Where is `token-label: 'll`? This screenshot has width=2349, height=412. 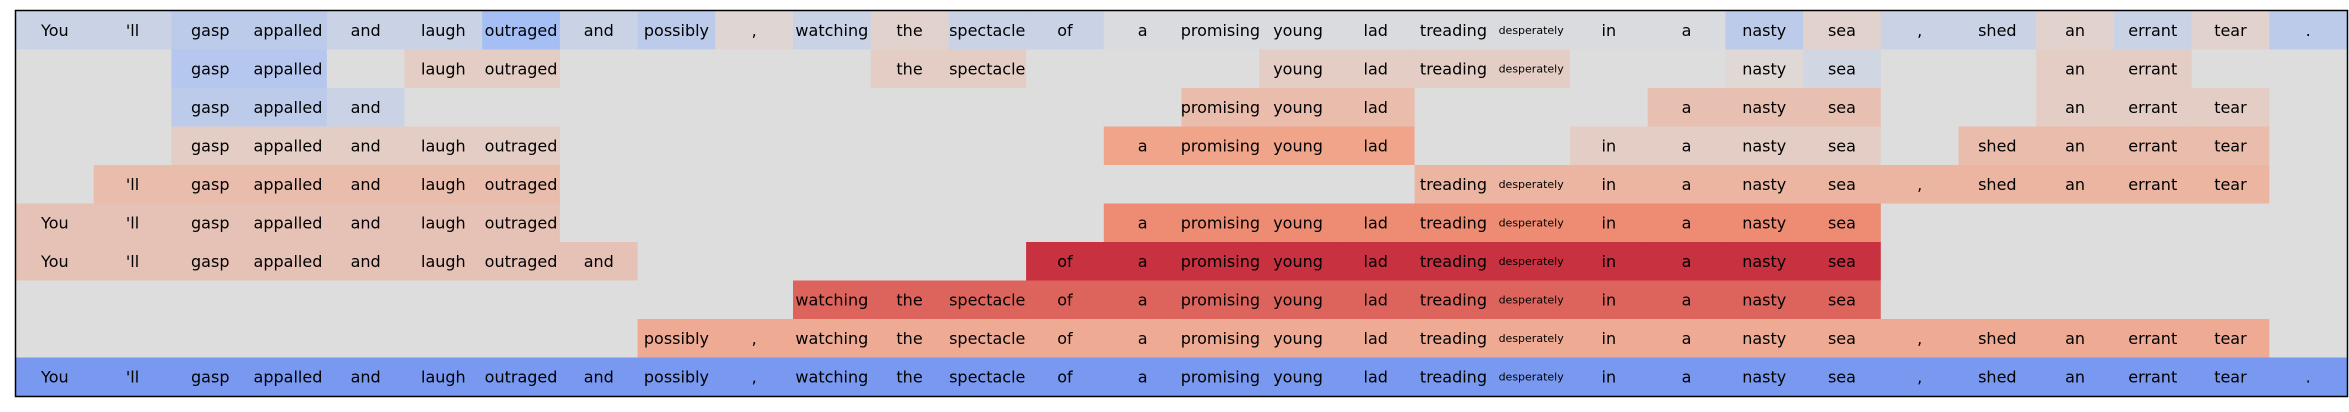 token-label: 'll is located at coordinates (132, 261).